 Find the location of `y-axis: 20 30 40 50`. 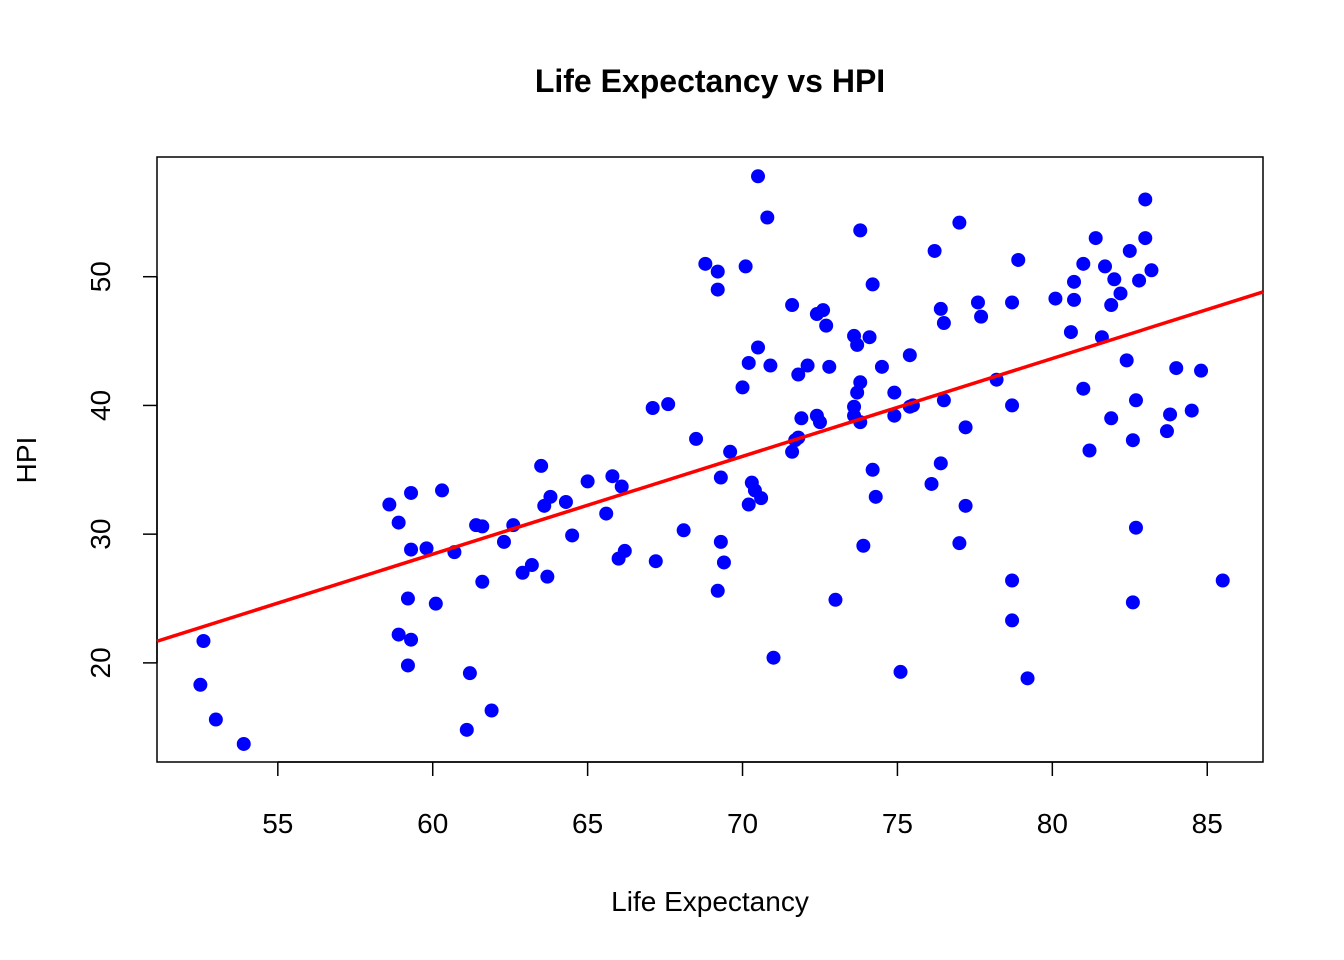

y-axis: 20 30 40 50 is located at coordinates (121, 469).